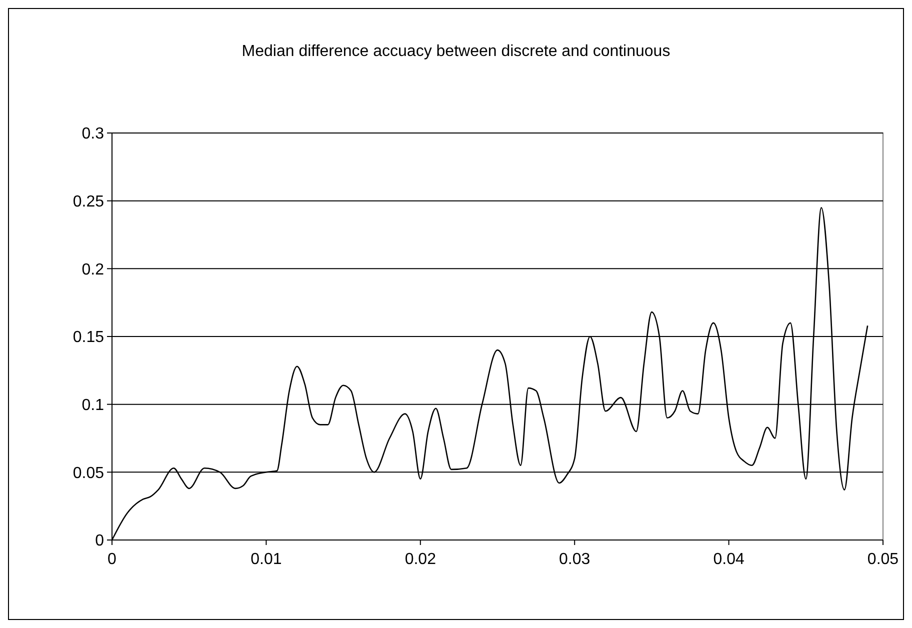  I want to click on x-tick-label: 0.03, so click(574, 559).